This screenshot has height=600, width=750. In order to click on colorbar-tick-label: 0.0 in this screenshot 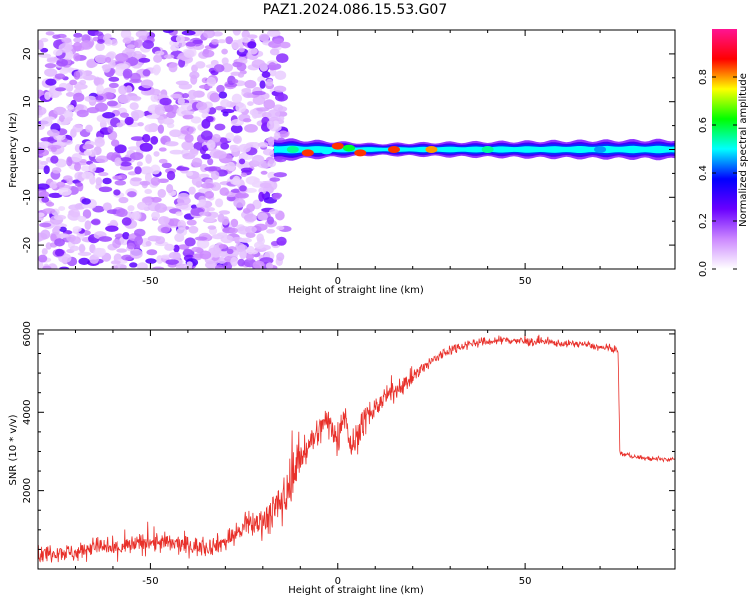, I will do `click(703, 269)`.